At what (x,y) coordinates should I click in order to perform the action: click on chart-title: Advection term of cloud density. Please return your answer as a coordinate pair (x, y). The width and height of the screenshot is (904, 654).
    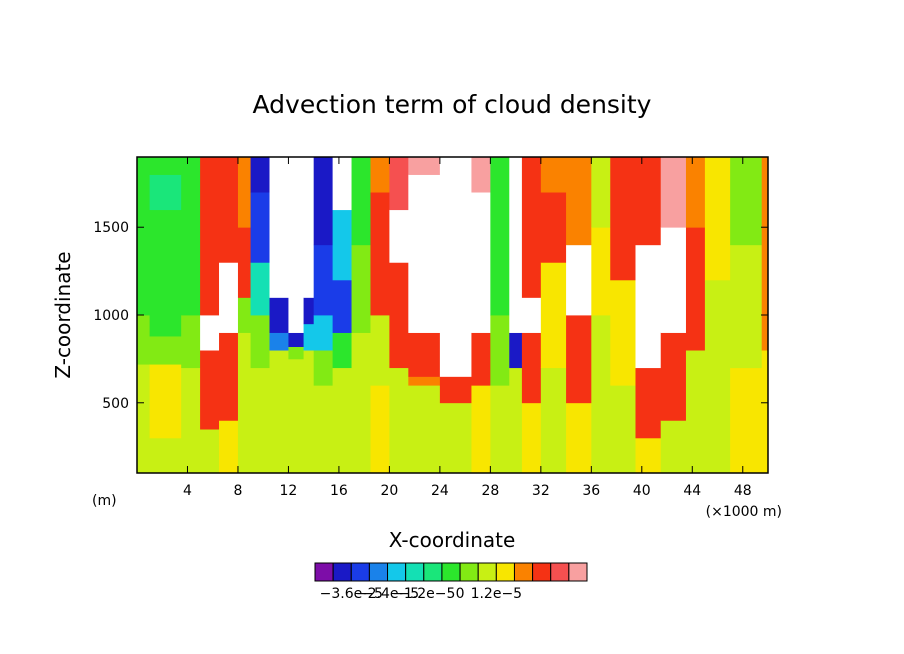
    Looking at the image, I should click on (452, 104).